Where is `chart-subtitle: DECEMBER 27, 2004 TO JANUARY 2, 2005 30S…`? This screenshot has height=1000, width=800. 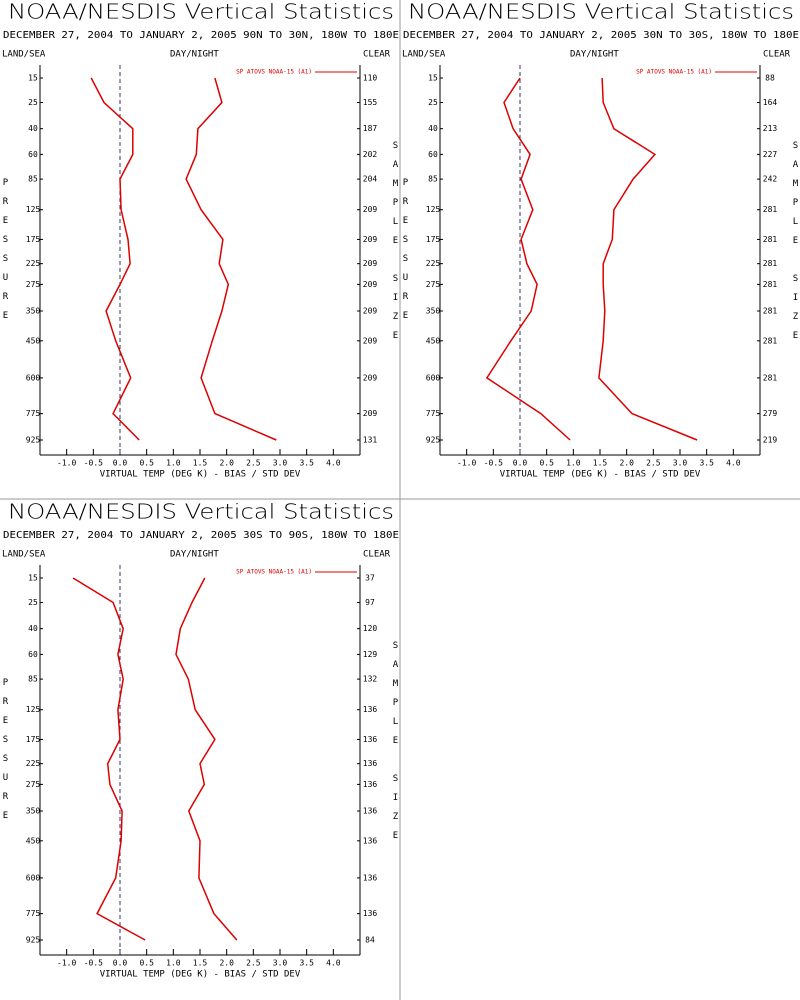 chart-subtitle: DECEMBER 27, 2004 TO JANUARY 2, 2005 30S… is located at coordinates (201, 535).